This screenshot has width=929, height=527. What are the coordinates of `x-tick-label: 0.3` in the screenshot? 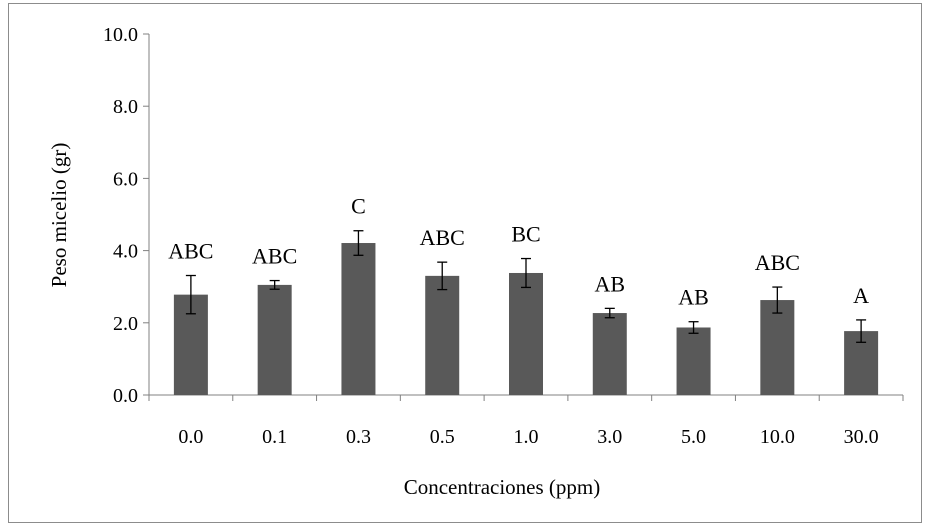 It's located at (358, 437).